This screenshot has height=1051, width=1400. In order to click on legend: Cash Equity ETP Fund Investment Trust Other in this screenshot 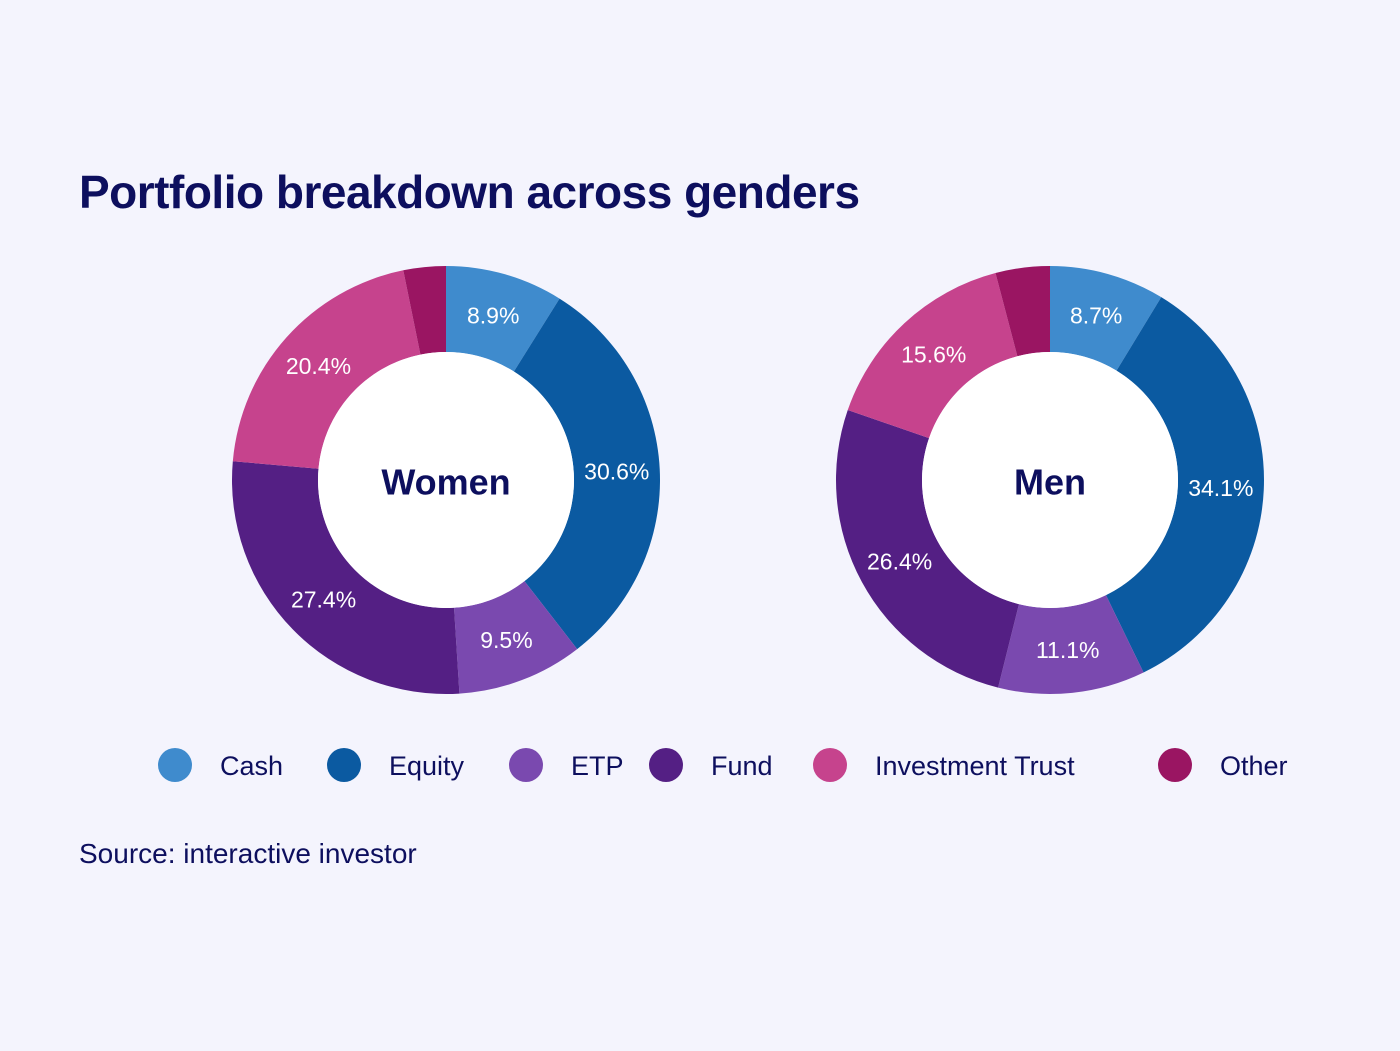, I will do `click(700, 768)`.